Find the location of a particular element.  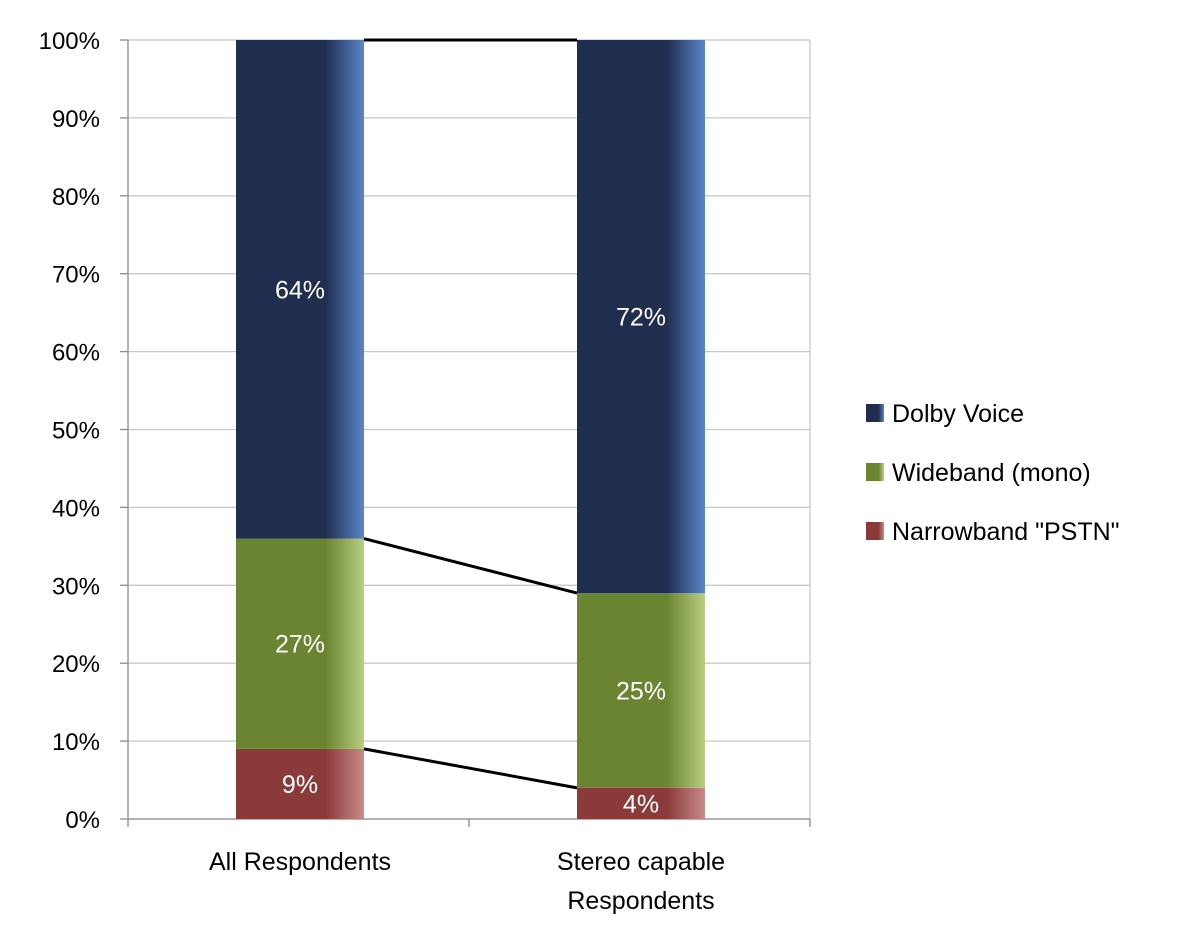

legend-label: Narrowband "PSTN" is located at coordinates (1006, 532).